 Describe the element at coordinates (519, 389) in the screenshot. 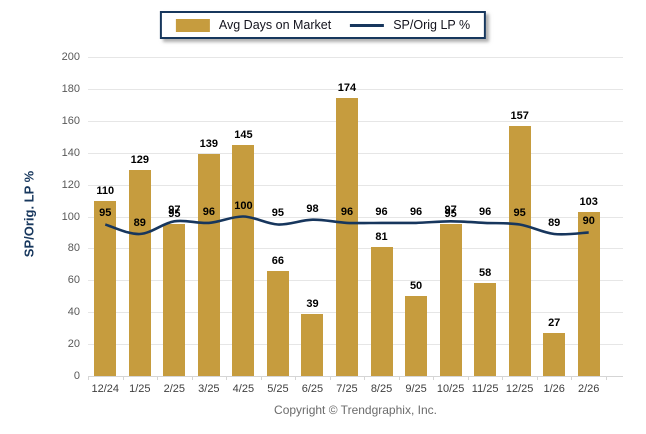

I see `x-axis-label: 12/25` at that location.